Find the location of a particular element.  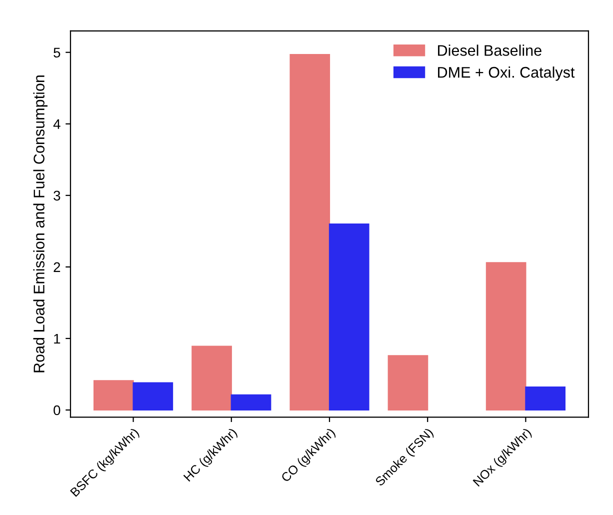

y-tick-label: 0 is located at coordinates (57, 410).